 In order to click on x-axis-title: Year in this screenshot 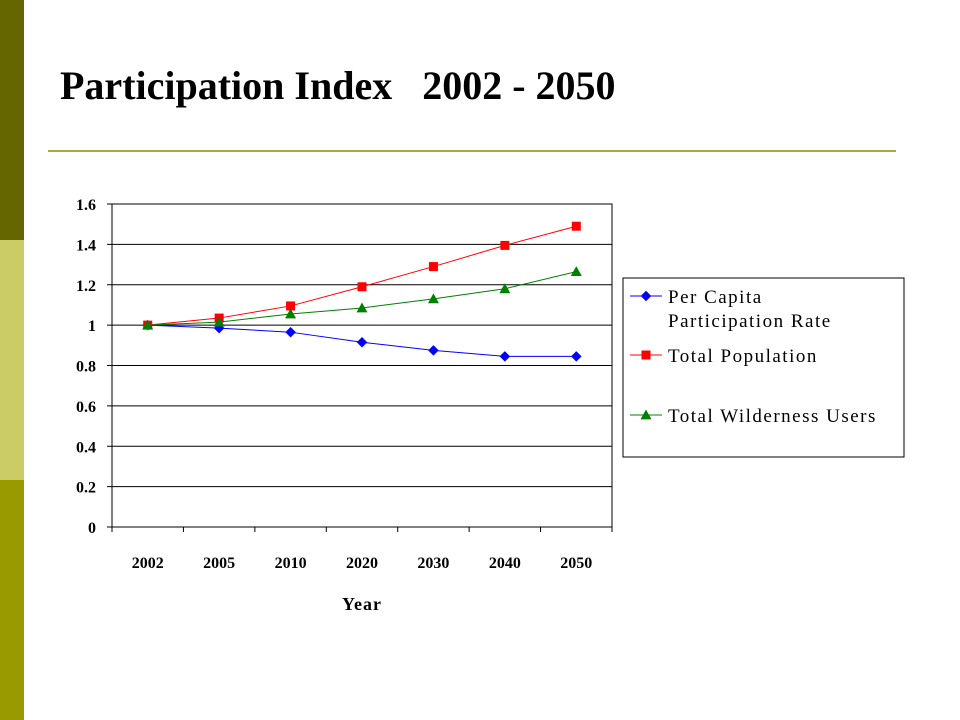, I will do `click(362, 604)`.